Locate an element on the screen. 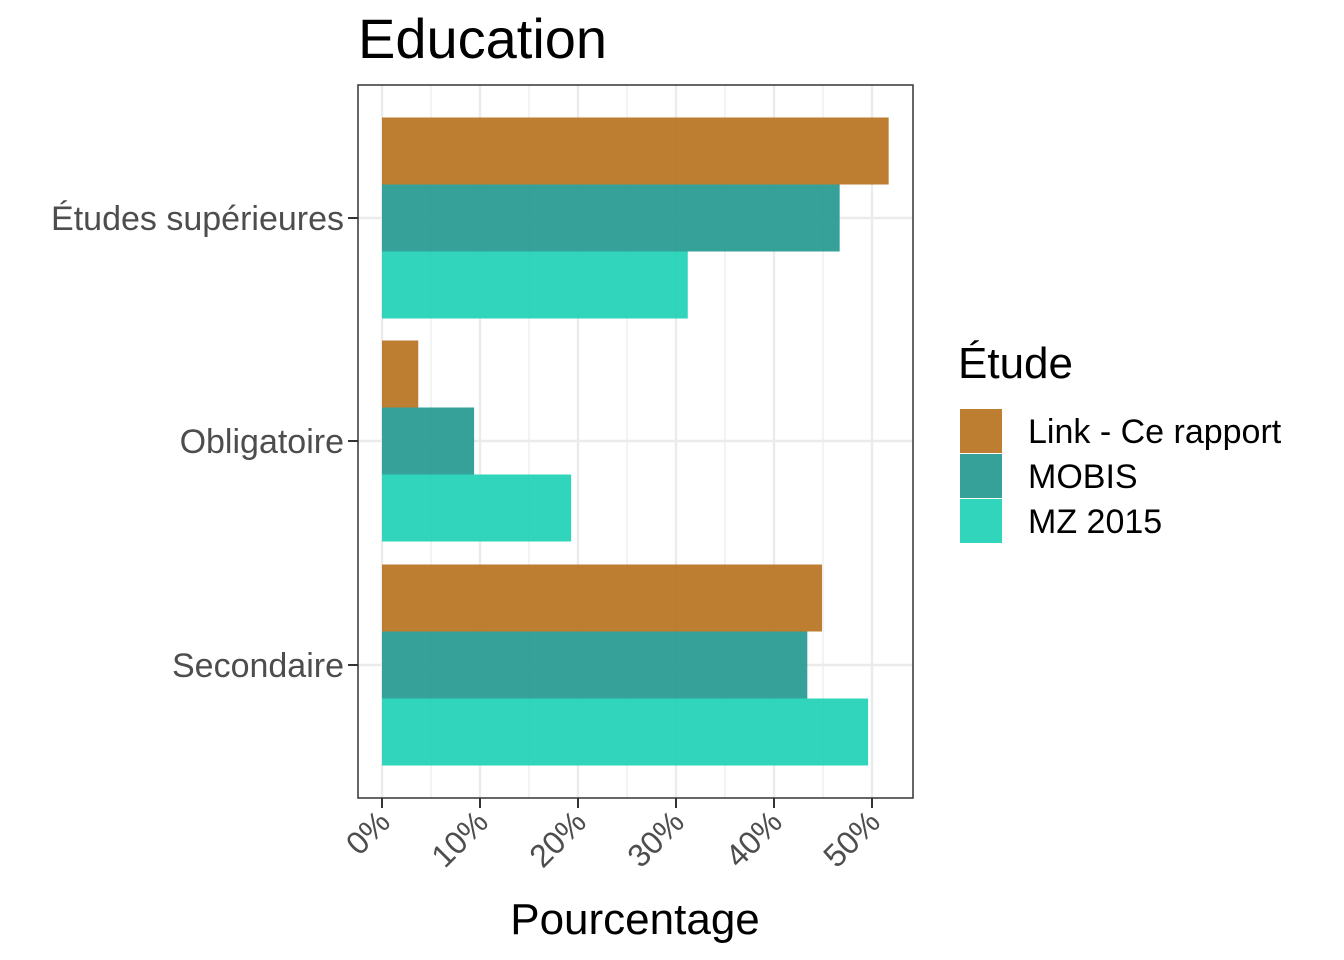 The height and width of the screenshot is (960, 1344). legend-label-mz-2015: MZ 2015 is located at coordinates (1095, 522).